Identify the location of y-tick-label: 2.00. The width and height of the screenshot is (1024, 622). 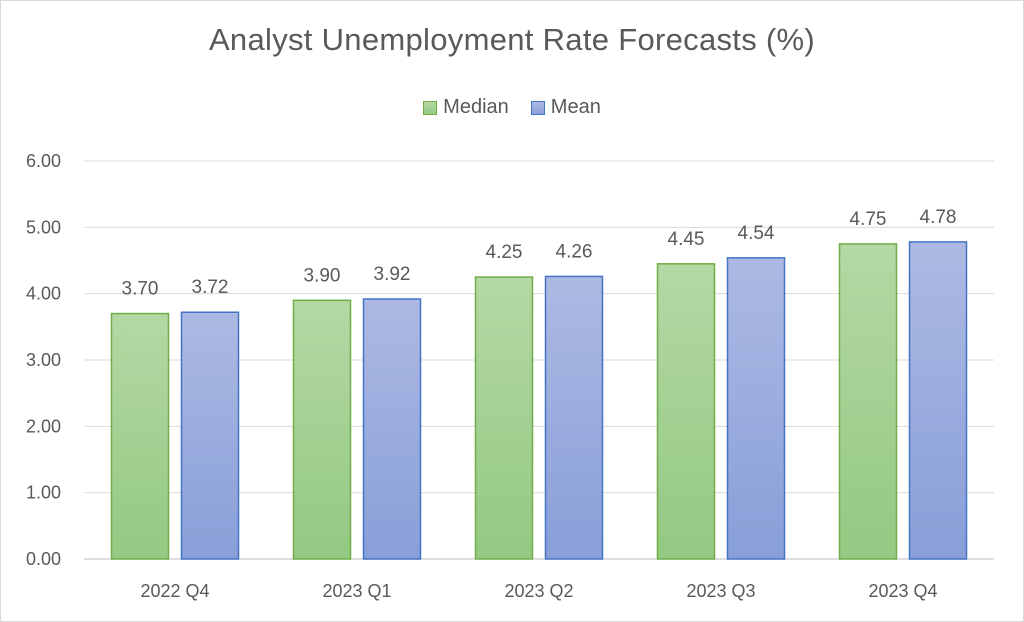
(43, 426).